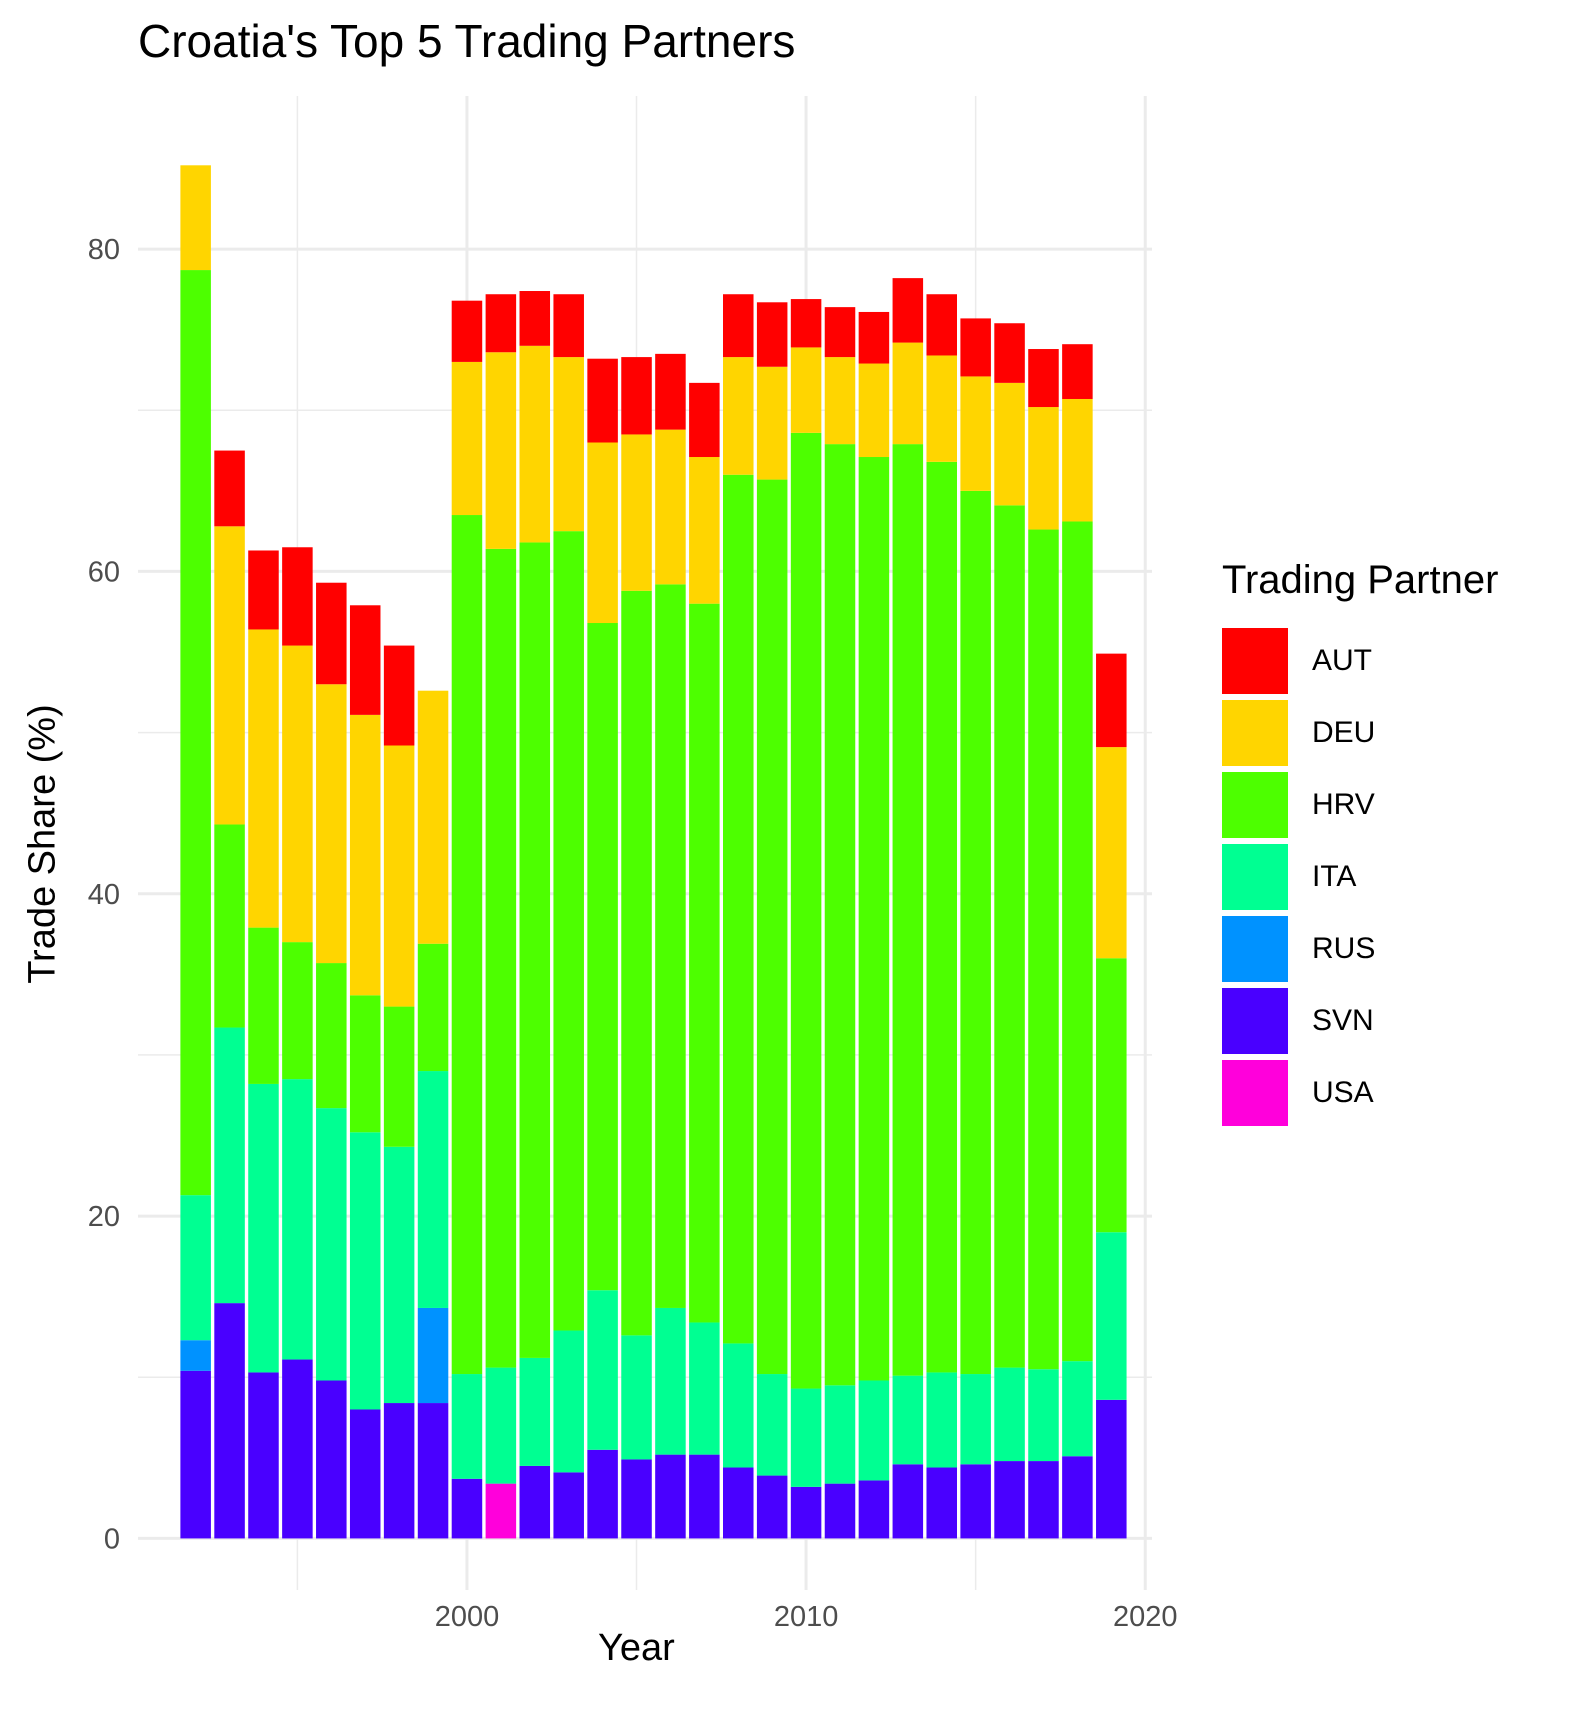 The image size is (1587, 1733). I want to click on bar-segment-hrv-2015, so click(975, 932).